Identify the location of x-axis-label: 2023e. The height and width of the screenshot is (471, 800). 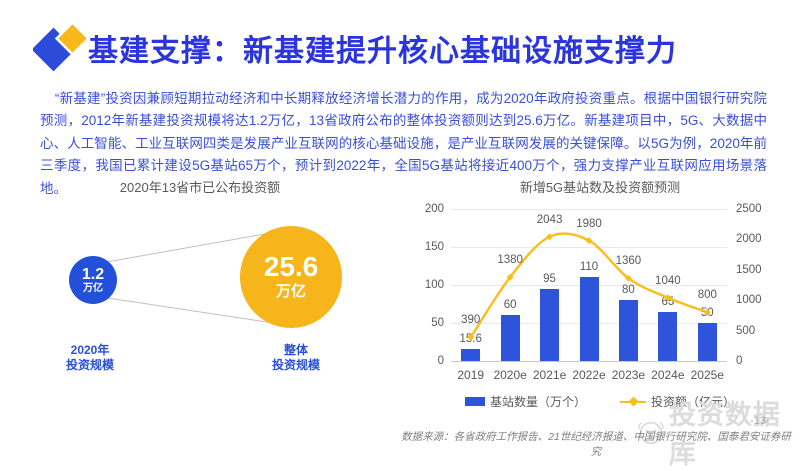
(628, 375).